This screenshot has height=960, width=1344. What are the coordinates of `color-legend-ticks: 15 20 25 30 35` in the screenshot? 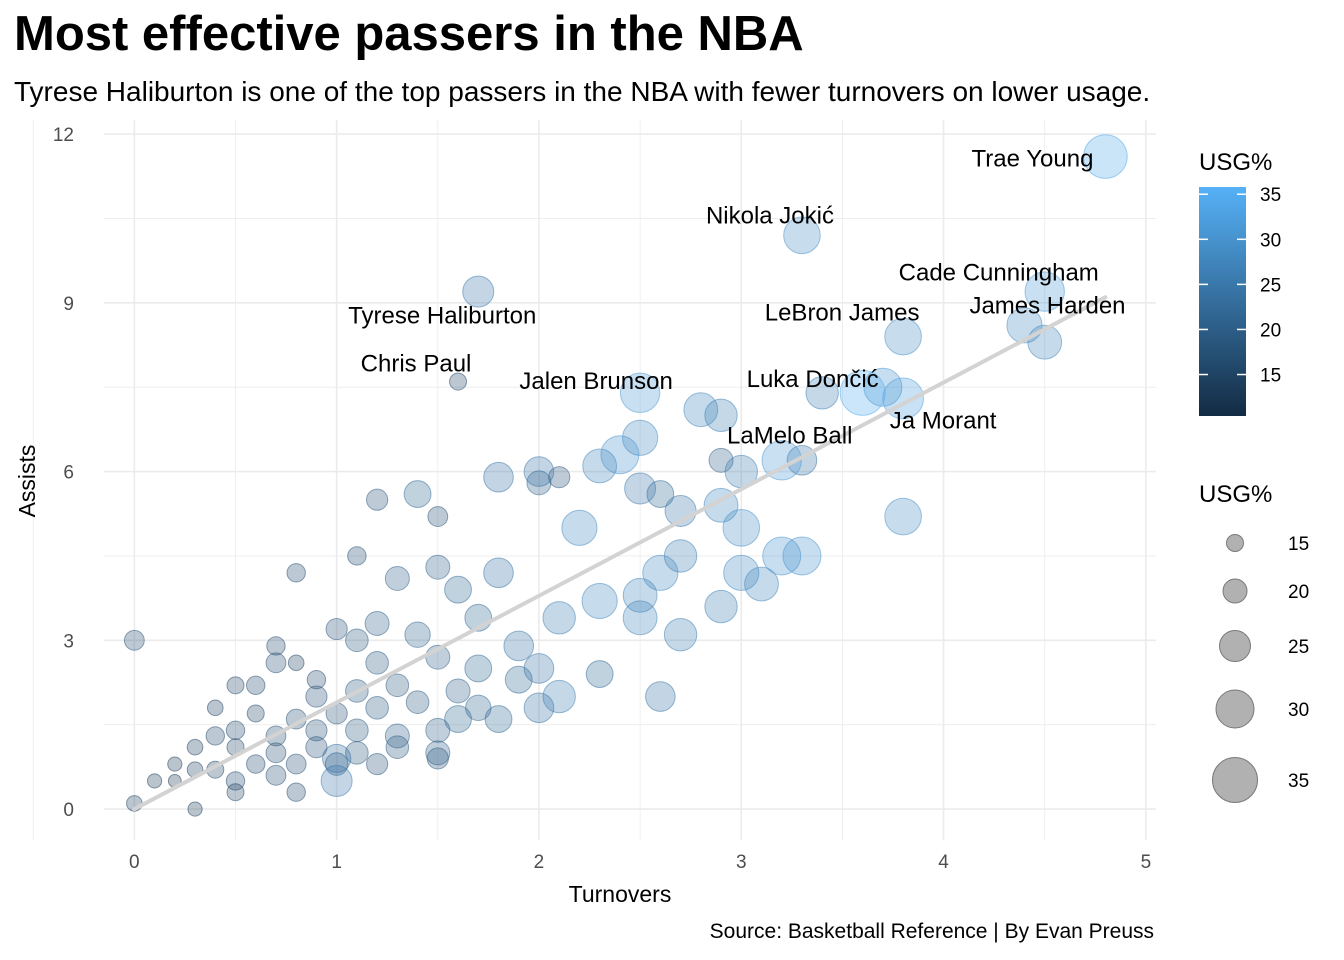 It's located at (1240, 286).